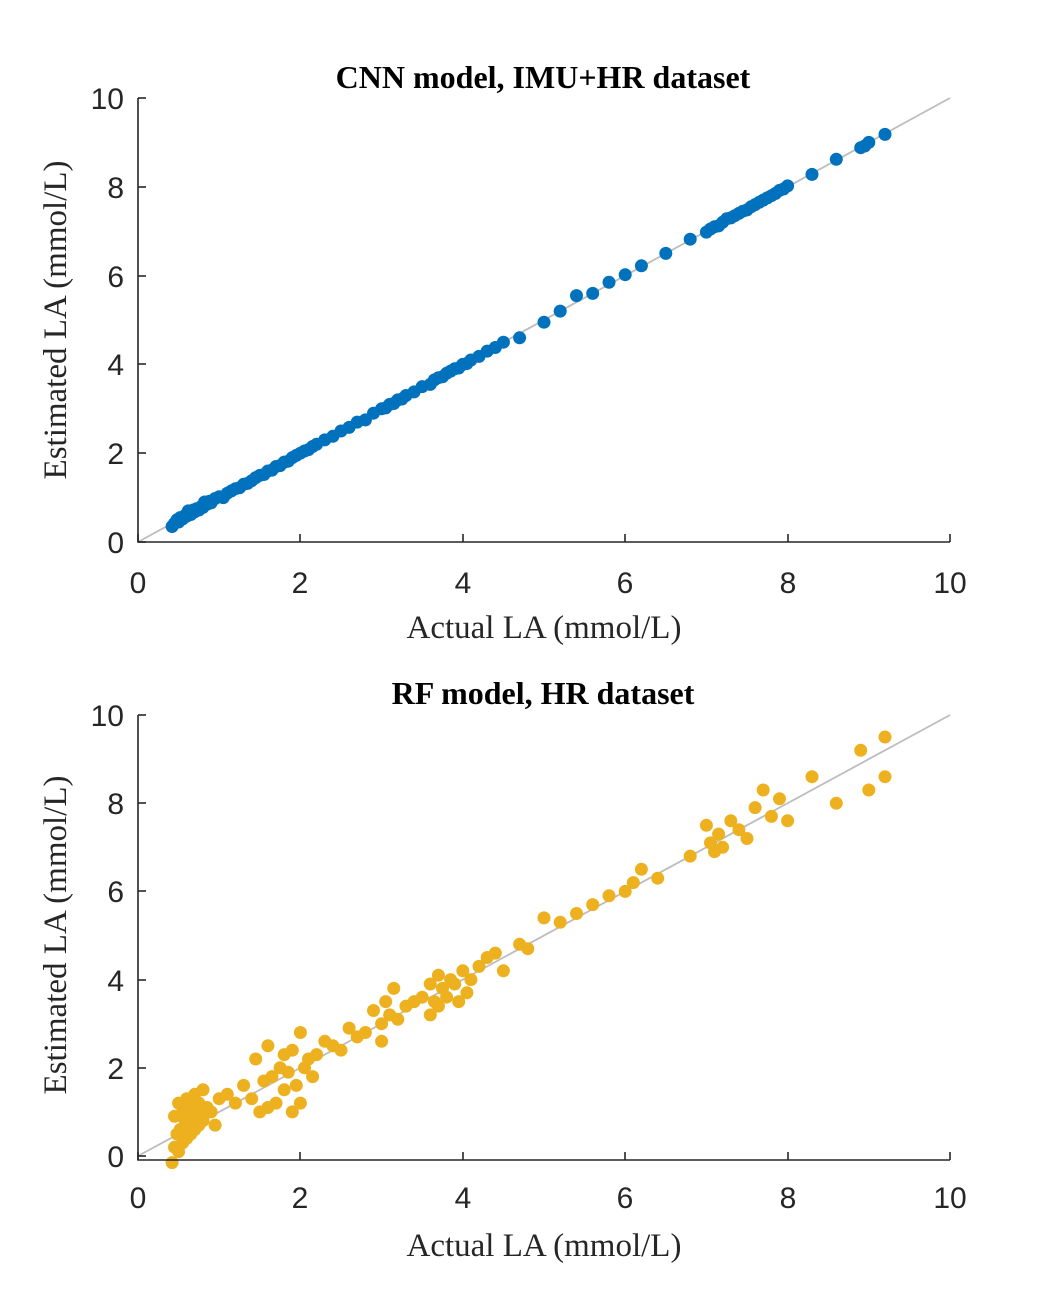 The width and height of the screenshot is (1051, 1305). Describe the element at coordinates (107, 716) in the screenshot. I see `y-tick-label: 10` at that location.